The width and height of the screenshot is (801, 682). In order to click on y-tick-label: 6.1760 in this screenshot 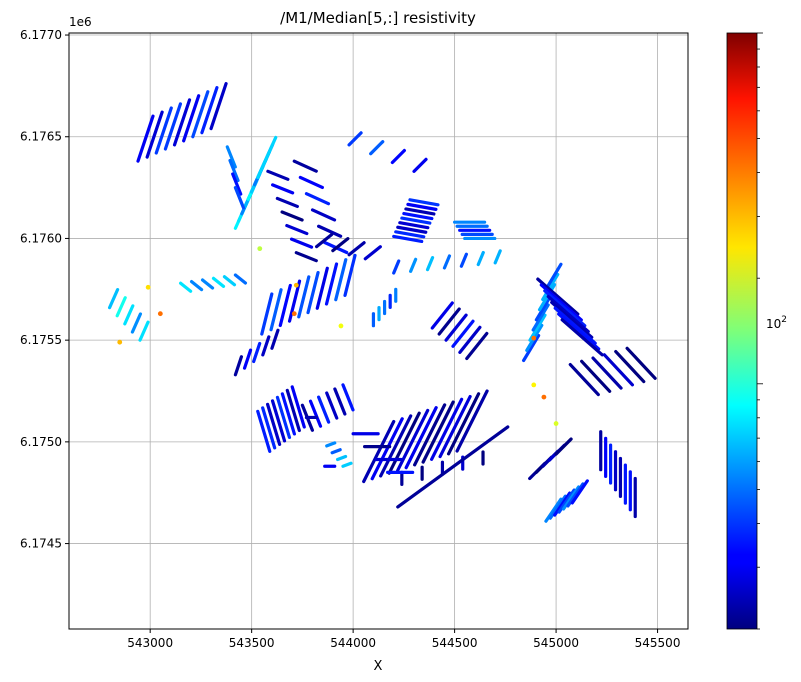, I will do `click(41, 238)`.